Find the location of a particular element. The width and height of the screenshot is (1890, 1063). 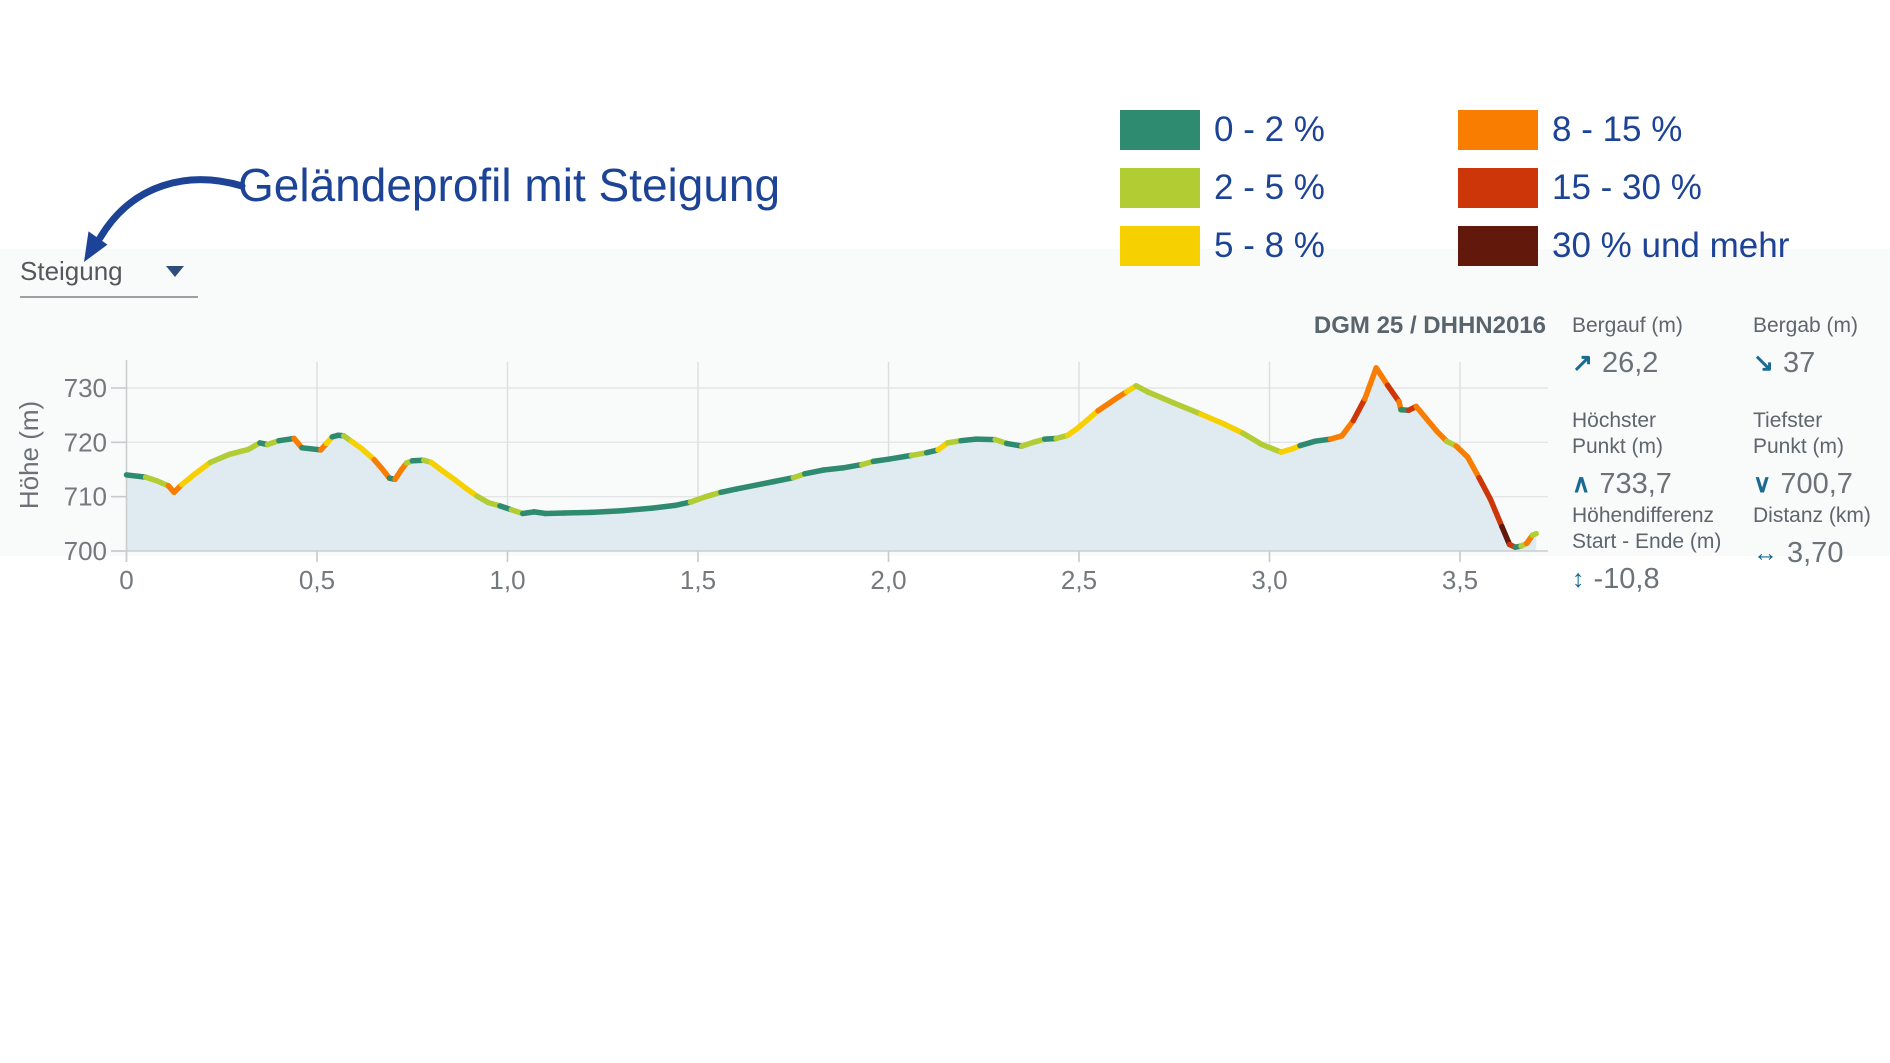

y-axis-title: Höhe (m) is located at coordinates (29, 455).